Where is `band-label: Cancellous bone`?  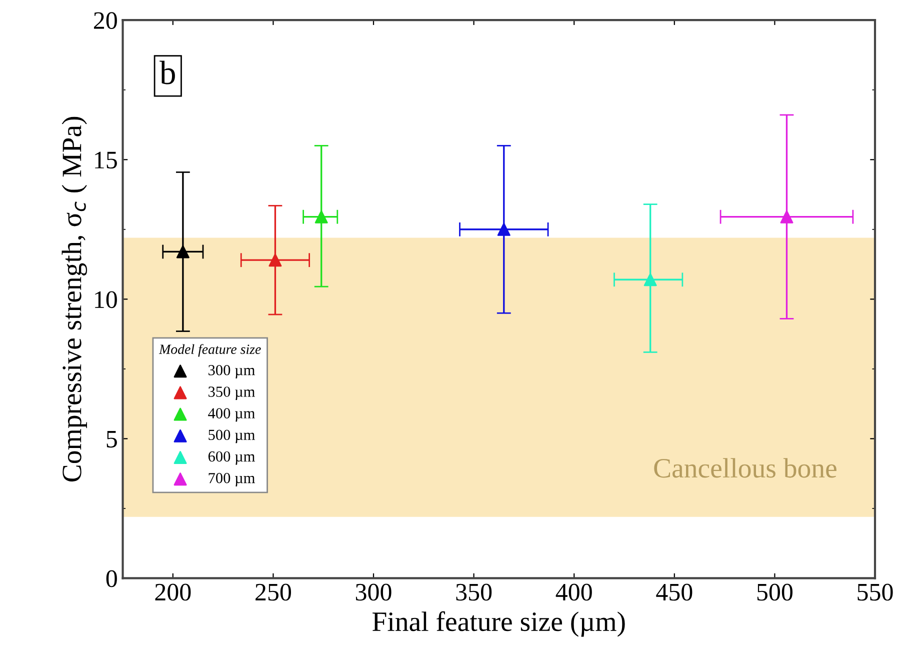 band-label: Cancellous bone is located at coordinates (745, 468).